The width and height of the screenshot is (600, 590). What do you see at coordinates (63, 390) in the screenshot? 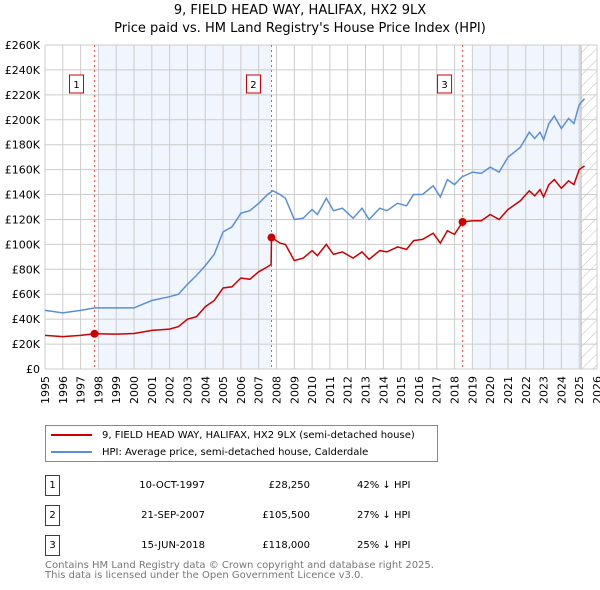
I see `x-tick-label: 1996` at bounding box center [63, 390].